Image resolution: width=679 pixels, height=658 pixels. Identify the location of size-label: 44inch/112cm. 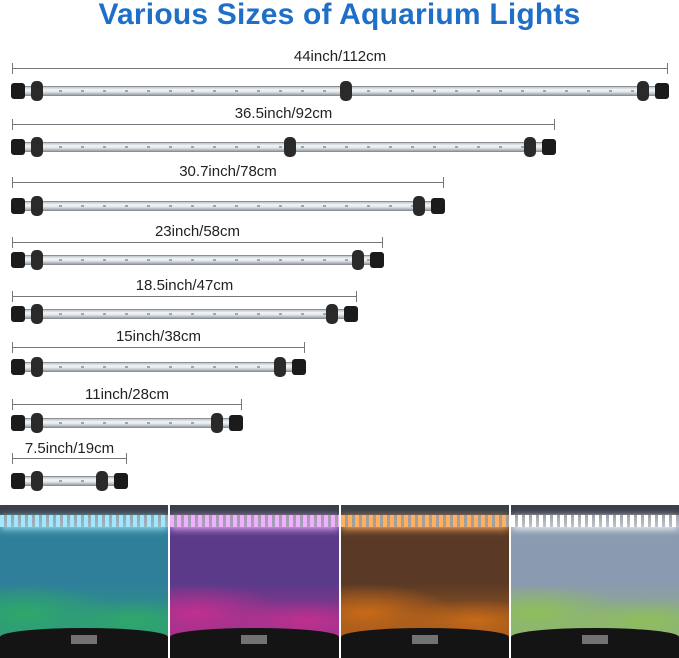
(340, 56).